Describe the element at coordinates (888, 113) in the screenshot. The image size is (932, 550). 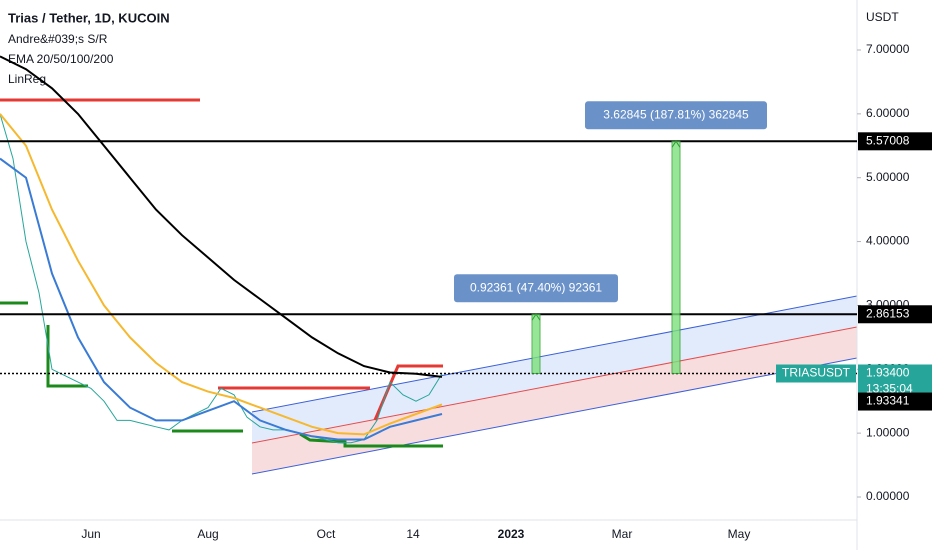
I see `y-tick-label: 6.00000` at that location.